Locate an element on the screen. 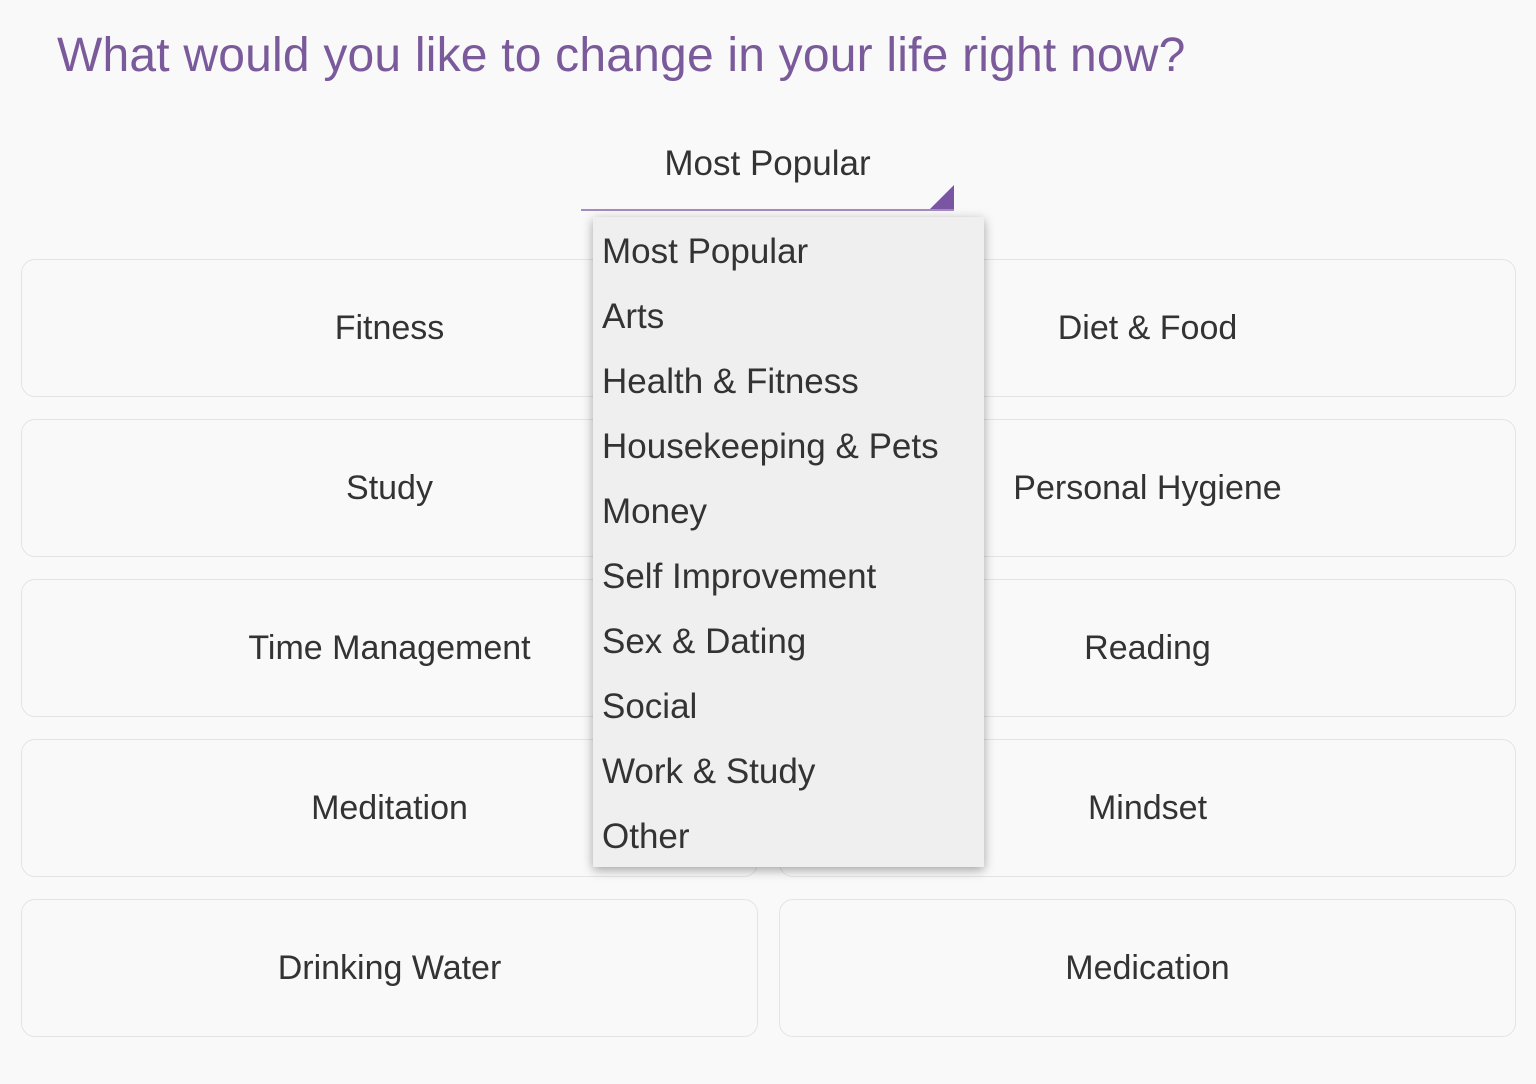  dropdown-option: Most Popular is located at coordinates (705, 251).